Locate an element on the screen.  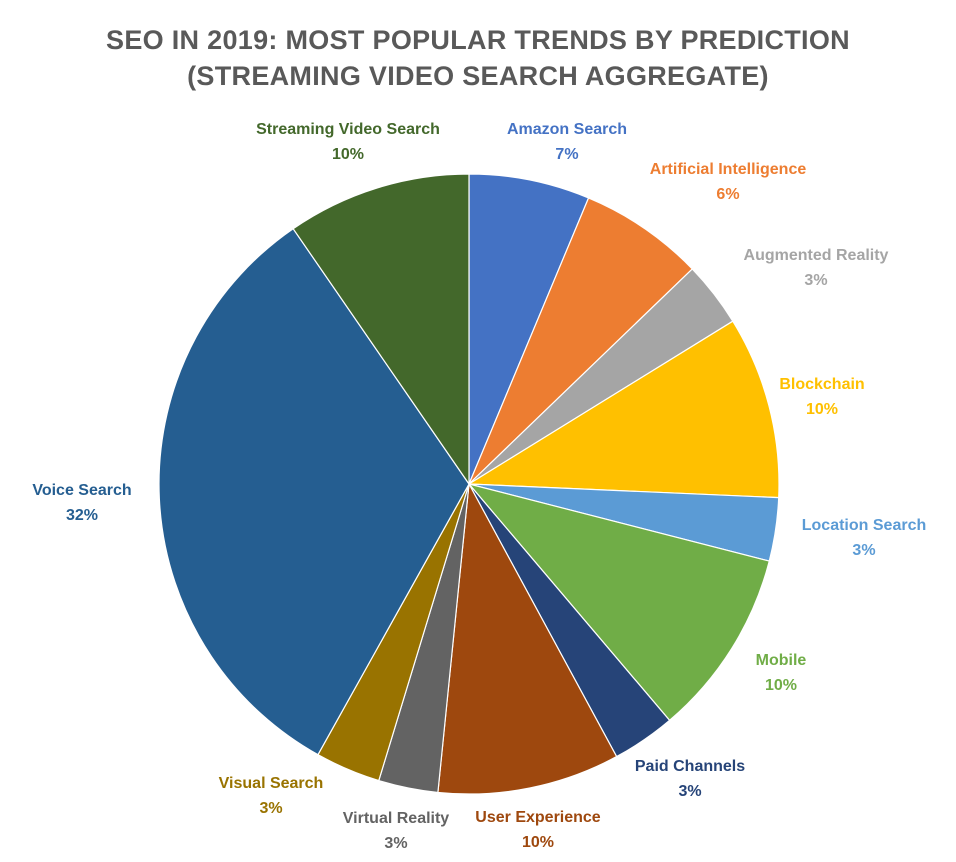
pie-slice-streaming-video-search is located at coordinates (381, 329).